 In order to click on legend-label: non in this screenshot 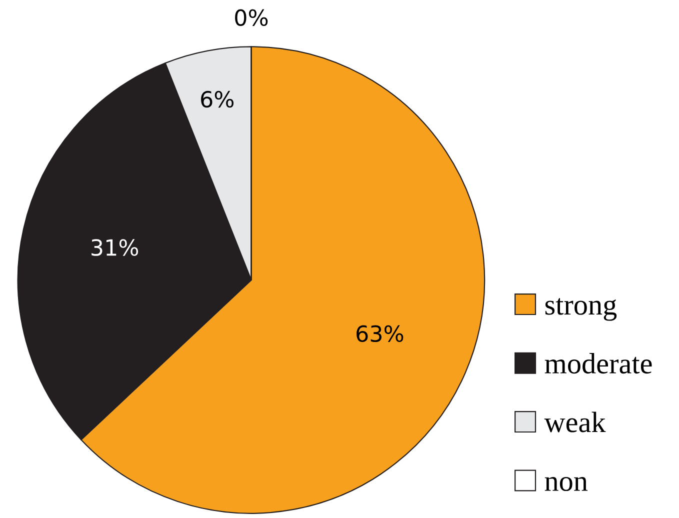, I will do `click(566, 484)`.